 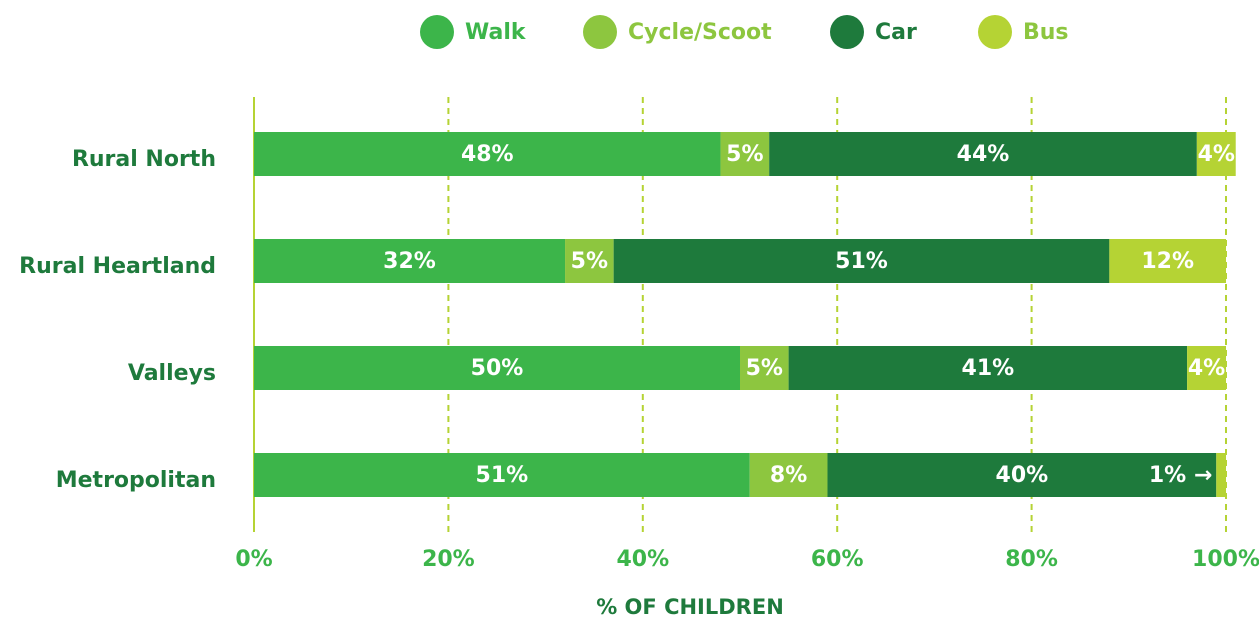 I want to click on legend-label: Bus, so click(x=1046, y=32).